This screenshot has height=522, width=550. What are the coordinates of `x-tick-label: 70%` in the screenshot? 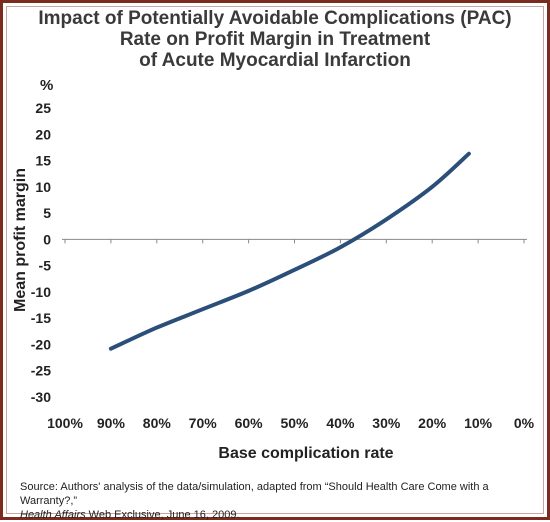 It's located at (203, 423).